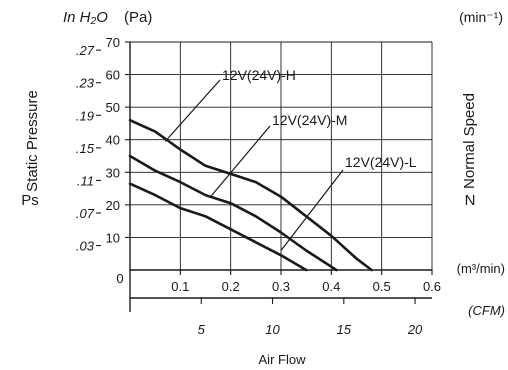 The image size is (508, 370). I want to click on x-secondary-unit-label: (CFM), so click(486, 310).